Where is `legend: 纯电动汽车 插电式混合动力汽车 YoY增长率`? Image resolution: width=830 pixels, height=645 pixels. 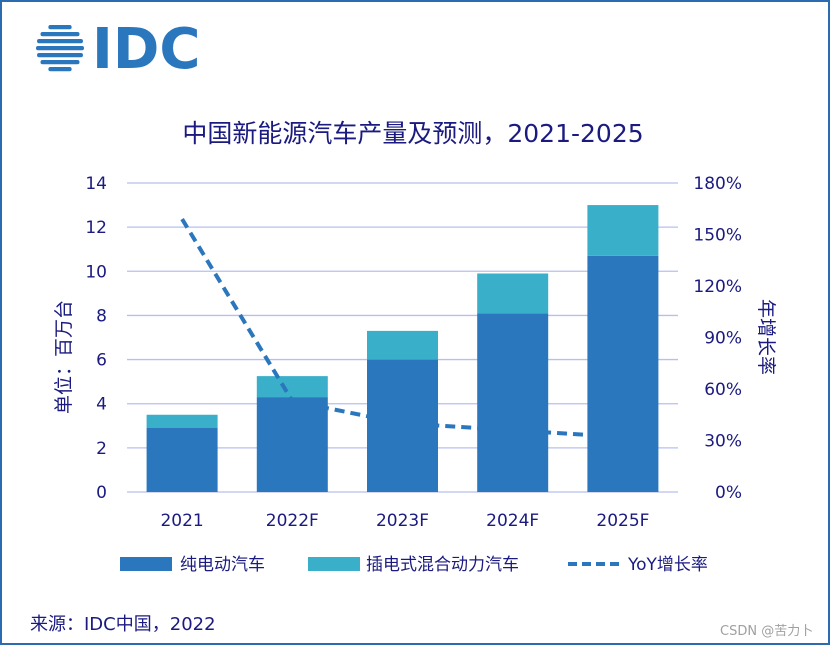
legend: 纯电动汽车 插电式混合动力汽车 YoY增长率 is located at coordinates (414, 565).